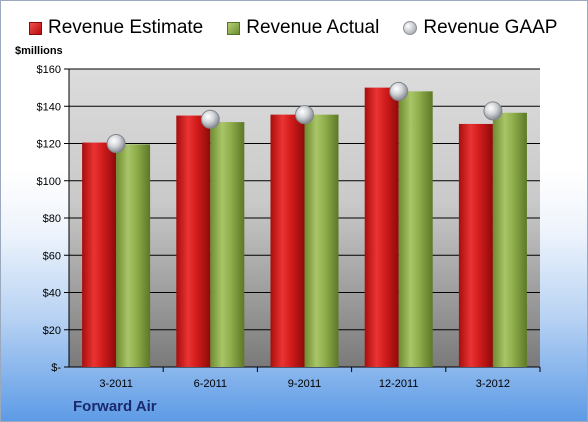  I want to click on legend-swatch-estimate, so click(35, 28).